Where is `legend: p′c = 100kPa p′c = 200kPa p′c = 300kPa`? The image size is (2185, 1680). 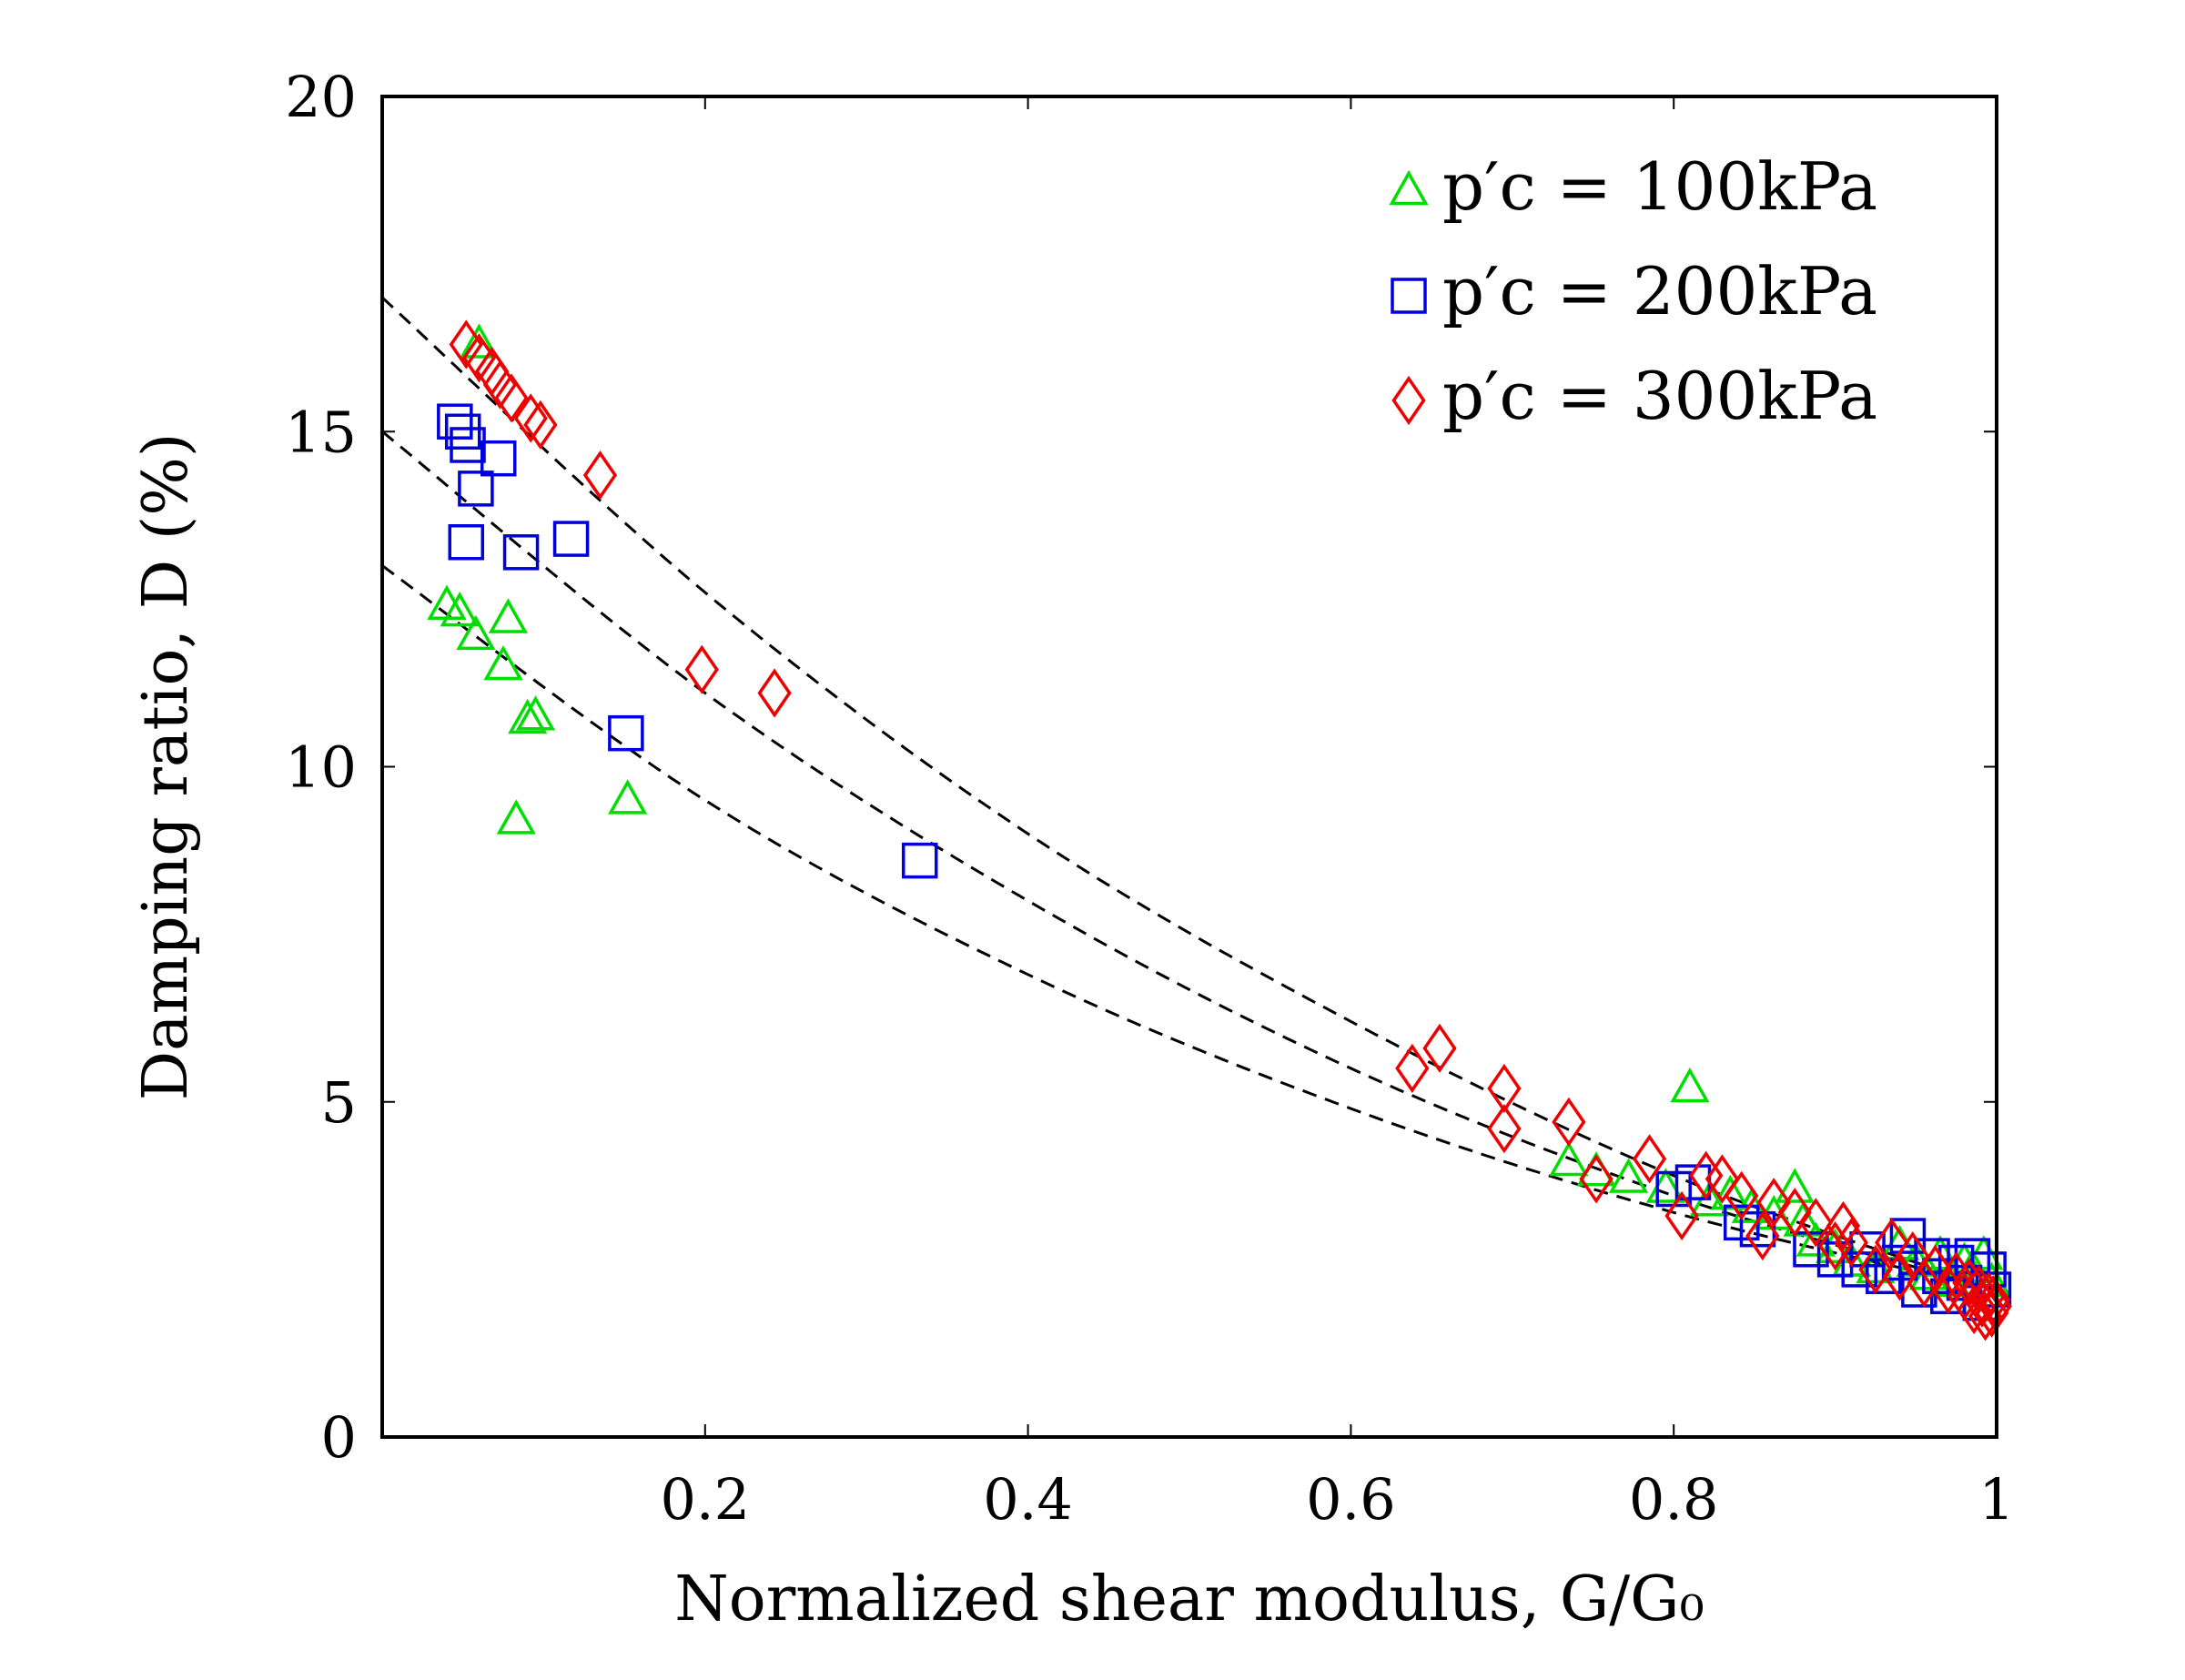
legend: p′c = 100kPa p′c = 200kPa p′c = 300kPa is located at coordinates (1633, 291).